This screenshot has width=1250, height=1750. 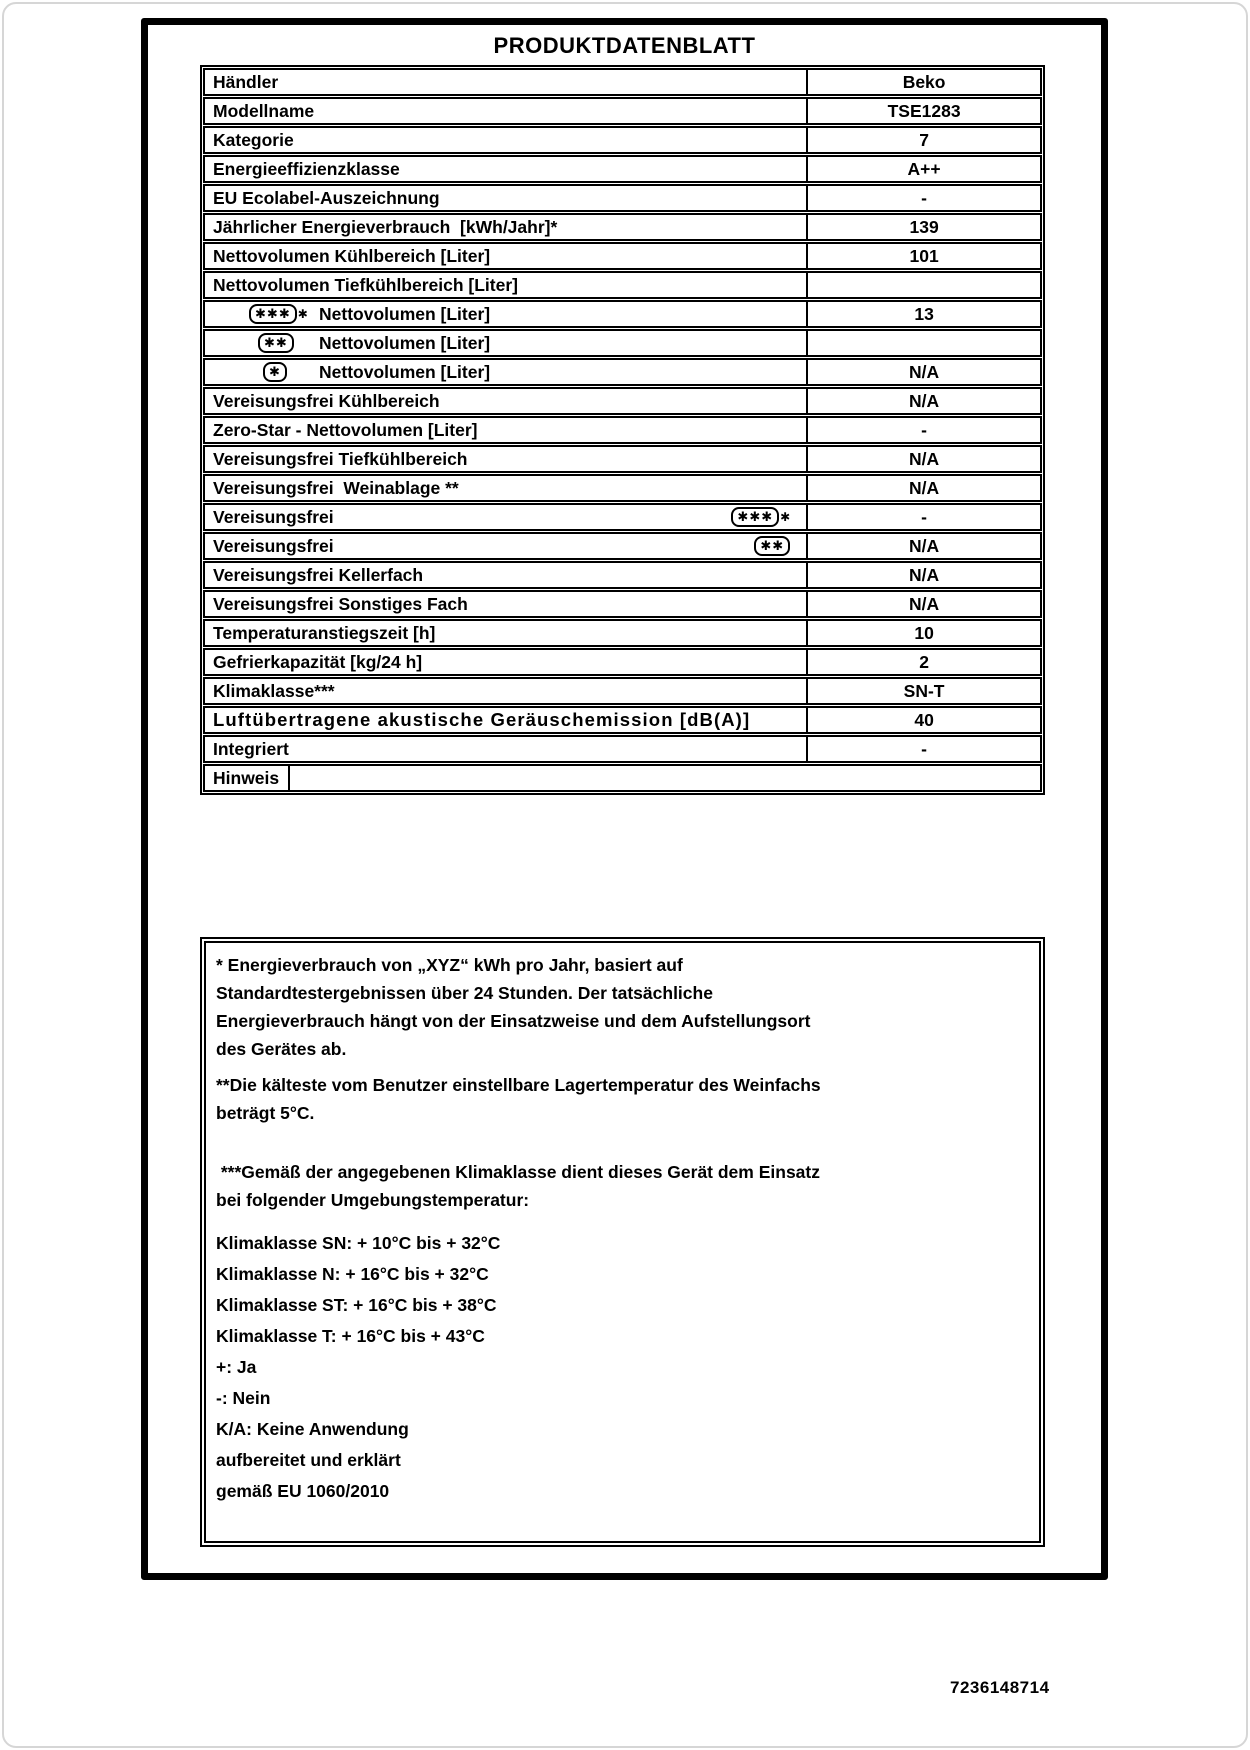 I want to click on row-label-cell: Vereisungsfrei Kellerfach, so click(x=505, y=575).